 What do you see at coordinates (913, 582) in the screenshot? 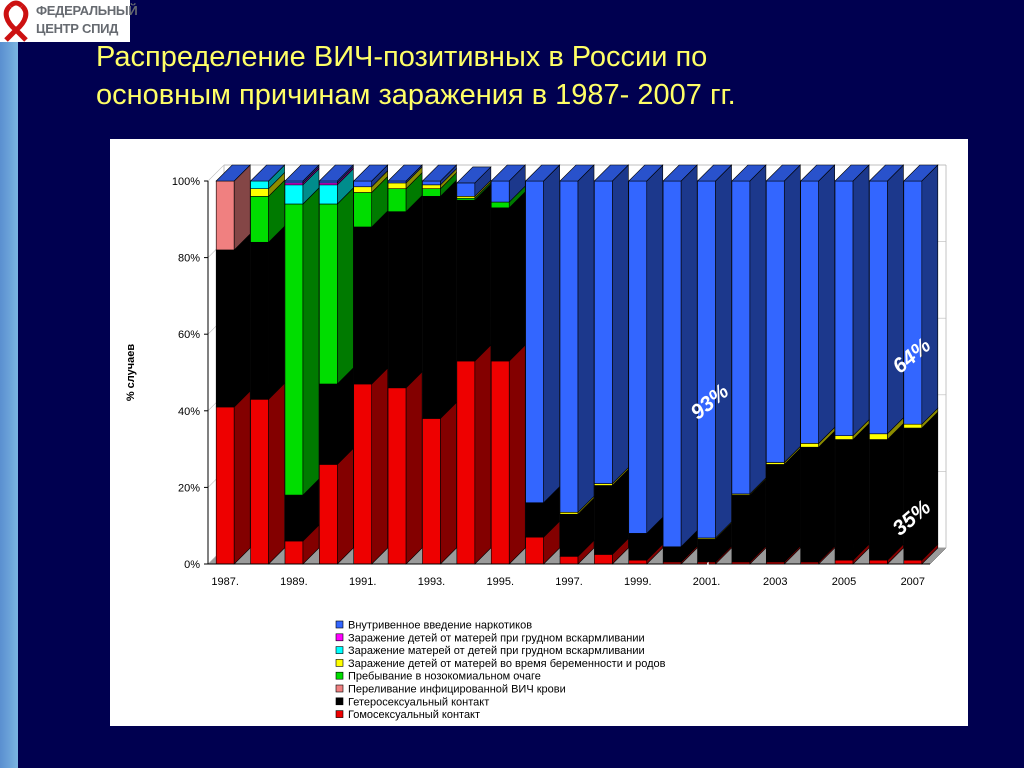
I see `x-tick-label: 2007` at bounding box center [913, 582].